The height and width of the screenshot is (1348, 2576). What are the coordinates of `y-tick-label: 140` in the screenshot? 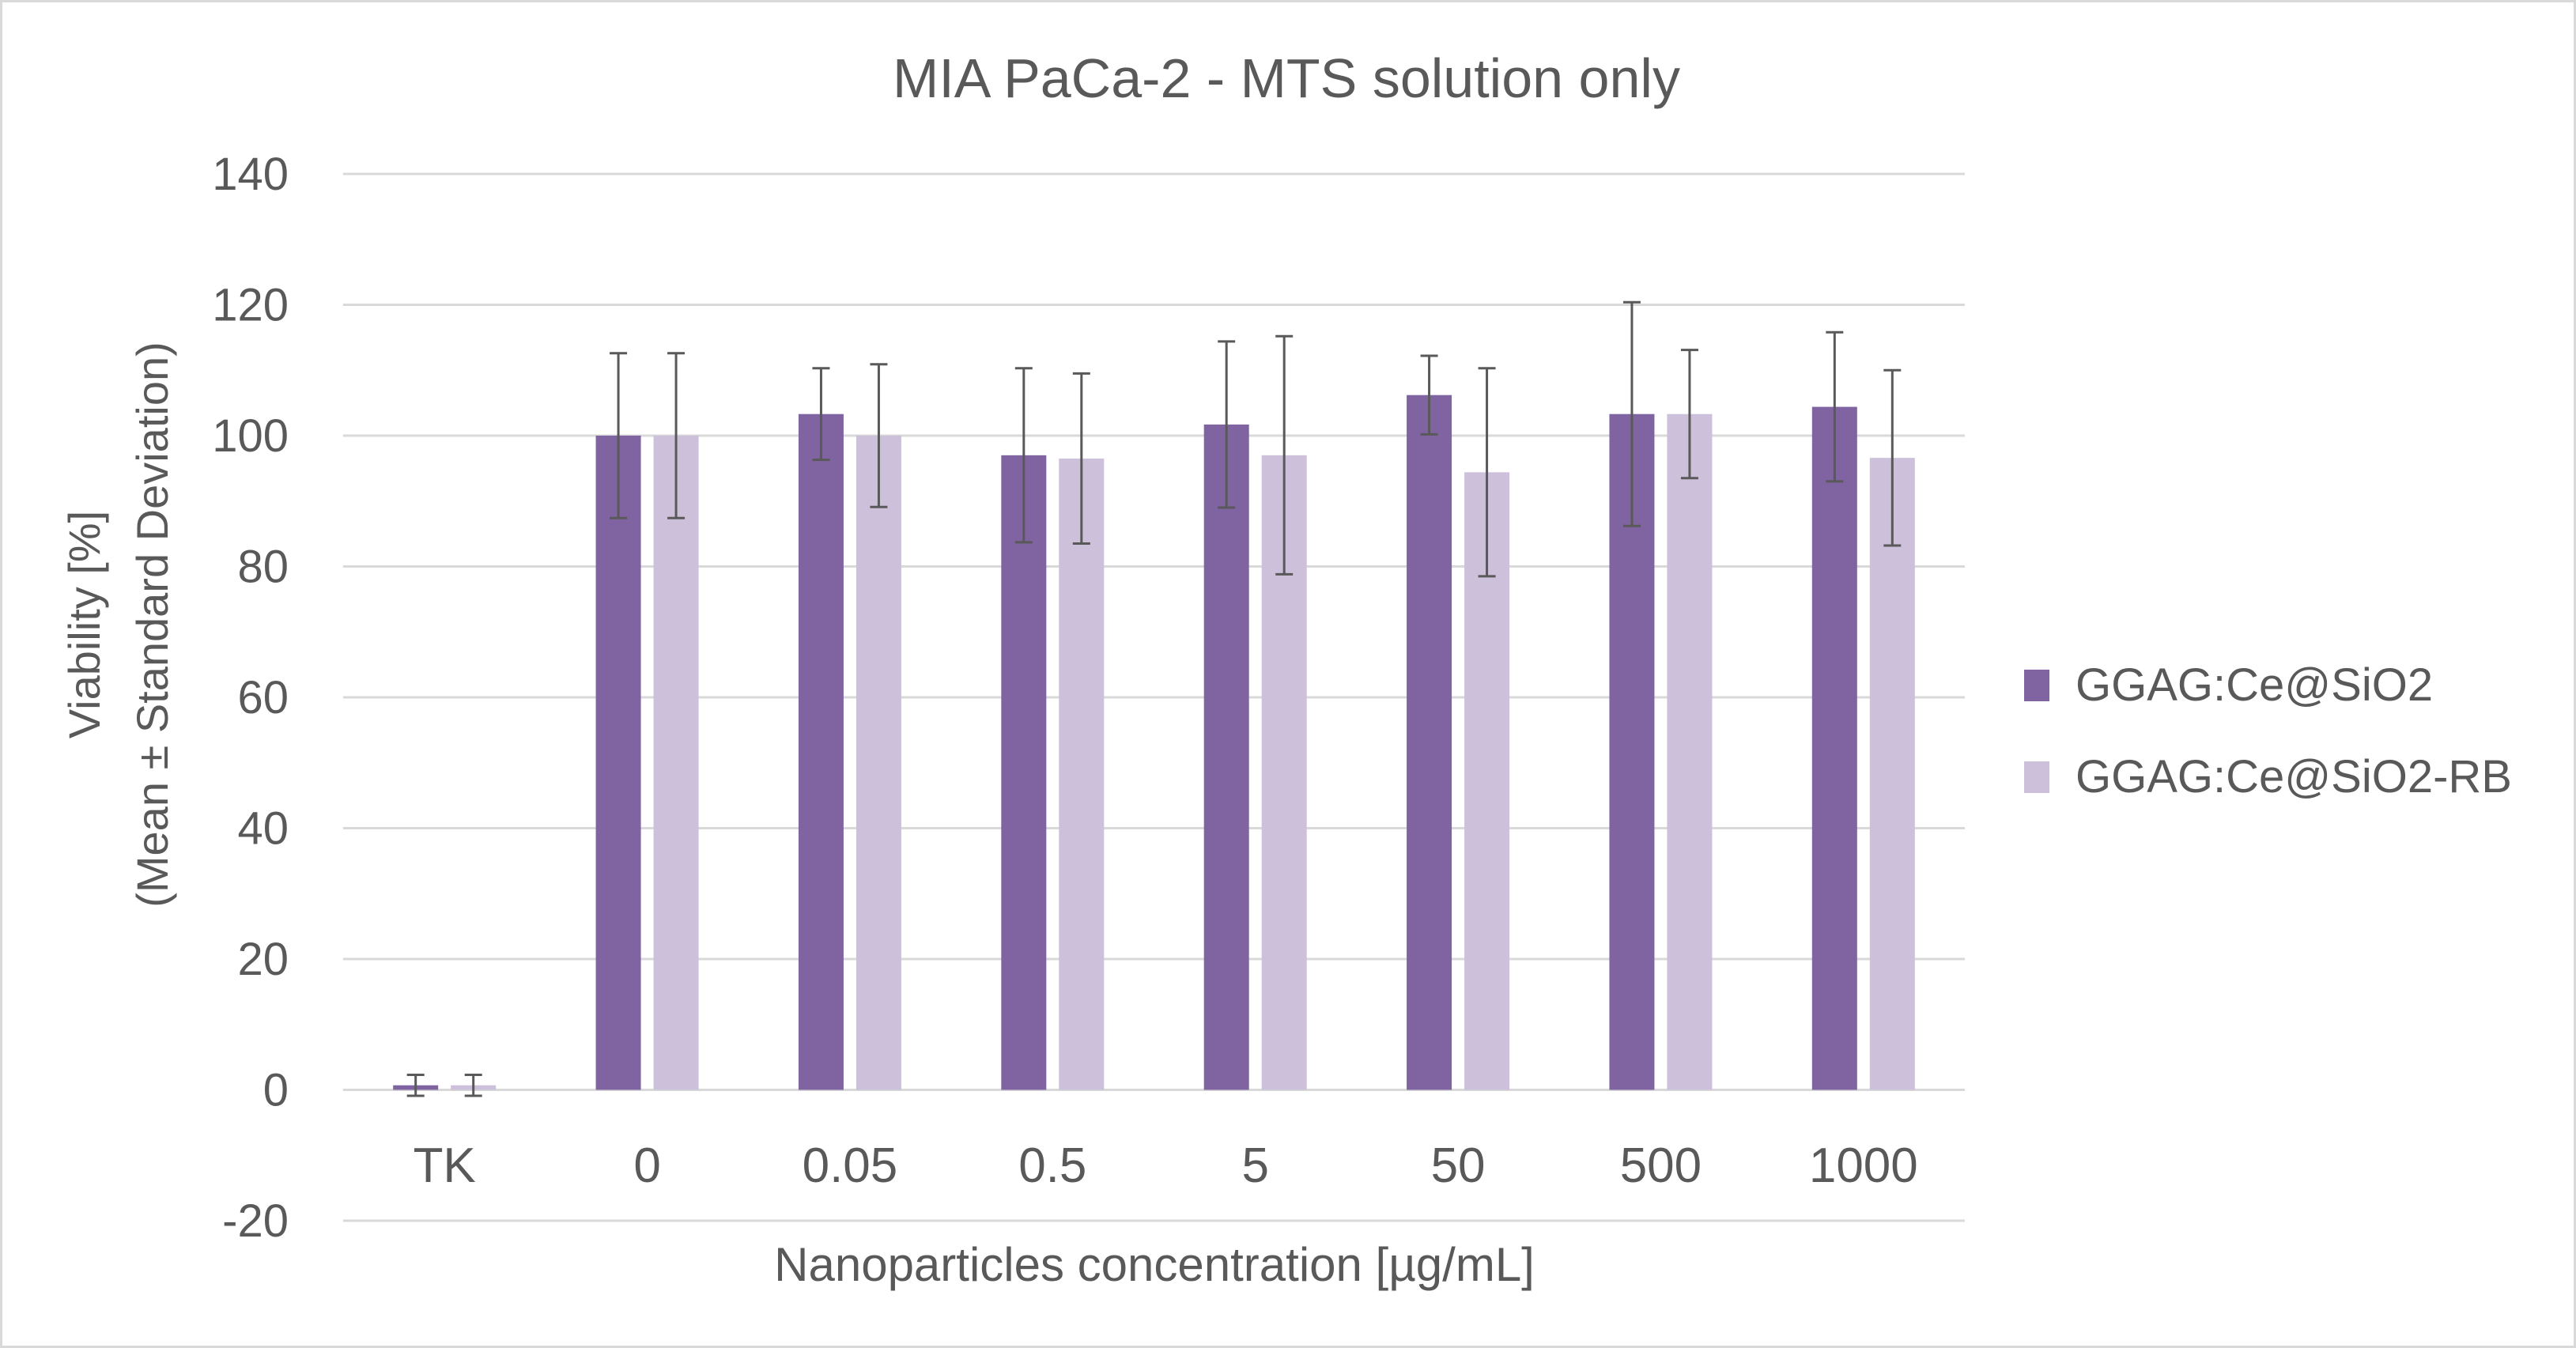 It's located at (250, 174).